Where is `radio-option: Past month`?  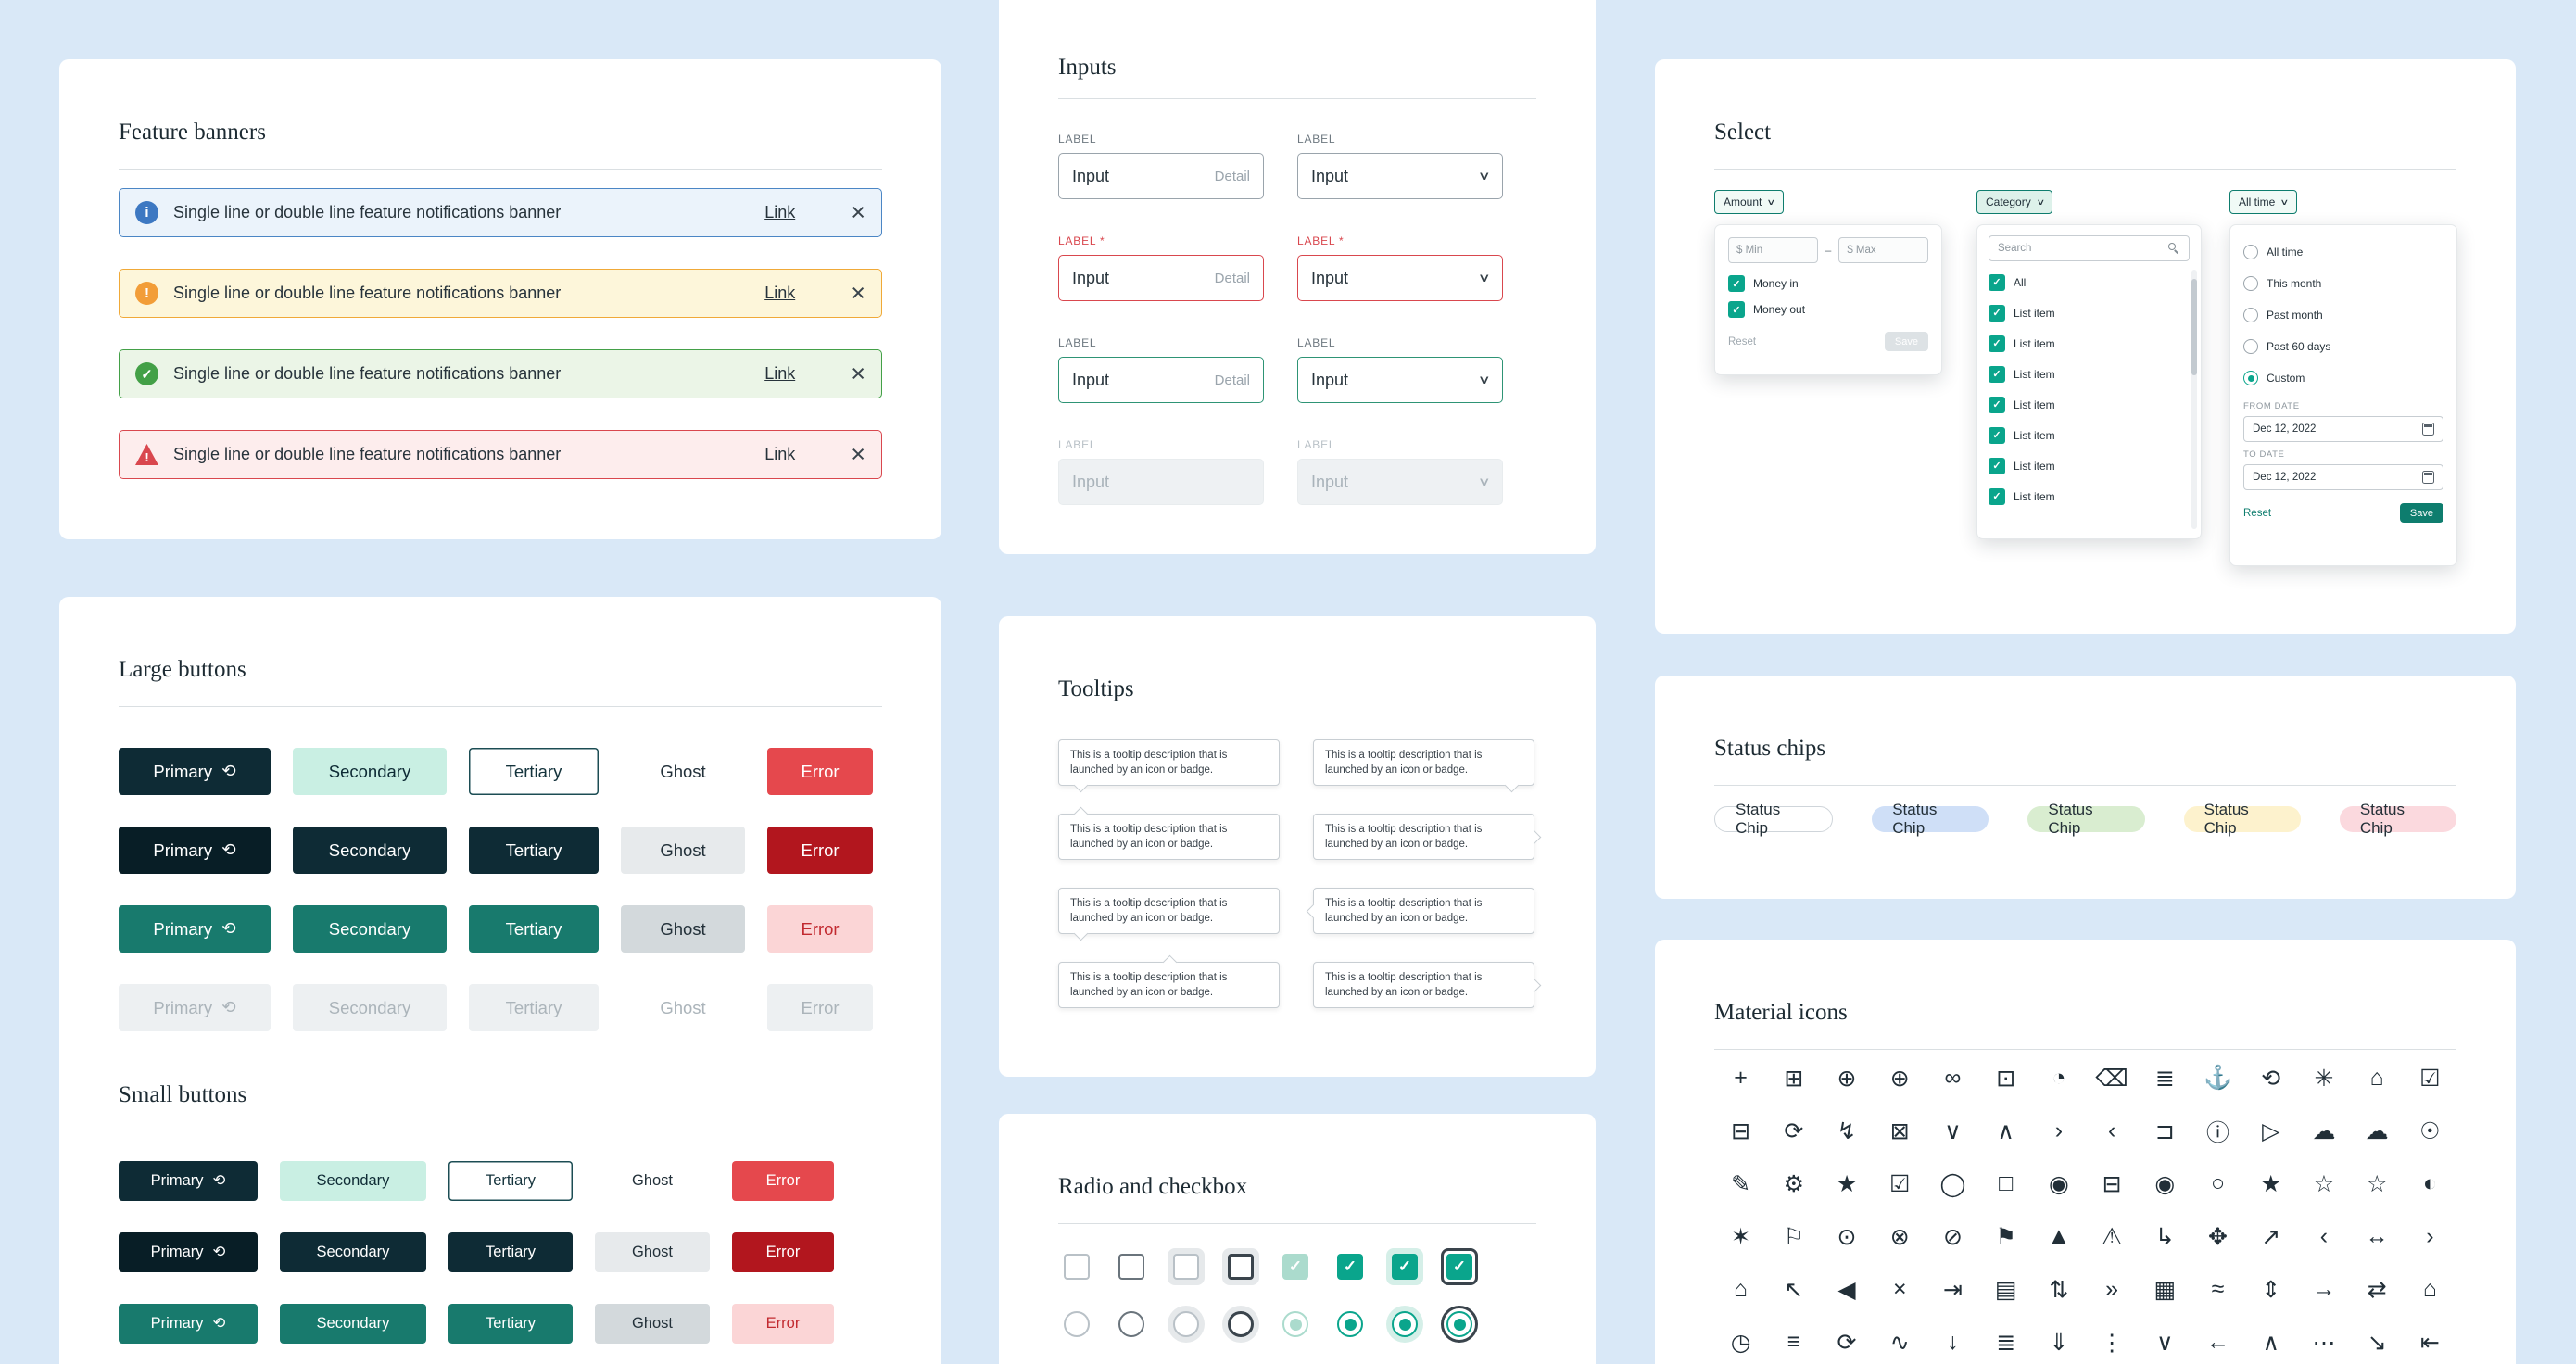 radio-option: Past month is located at coordinates (2343, 315).